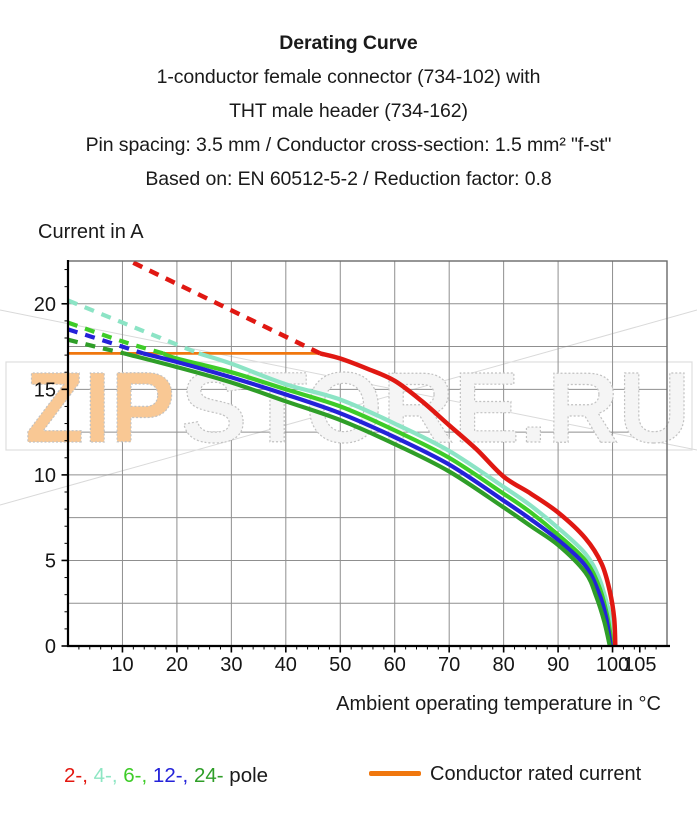 This screenshot has height=817, width=697. Describe the element at coordinates (100, 408) in the screenshot. I see `watermark-text-zip: ZIP` at that location.